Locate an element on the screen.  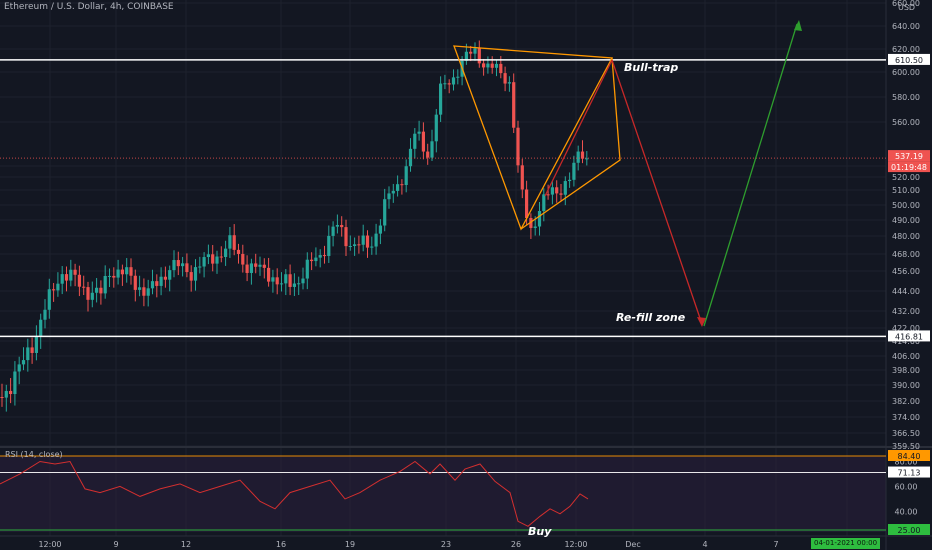
price-tick: 468.00 is located at coordinates (906, 254).